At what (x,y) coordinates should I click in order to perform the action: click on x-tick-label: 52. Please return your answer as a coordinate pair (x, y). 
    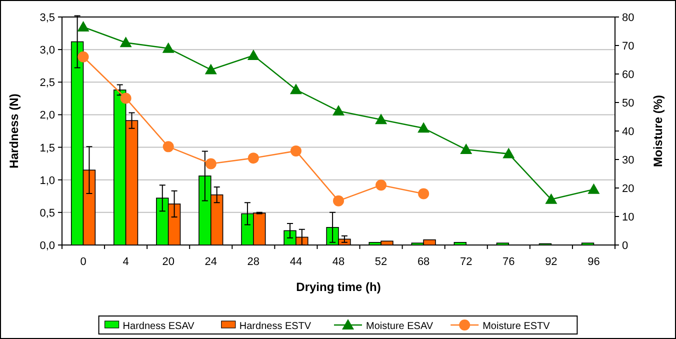
    Looking at the image, I should click on (381, 262).